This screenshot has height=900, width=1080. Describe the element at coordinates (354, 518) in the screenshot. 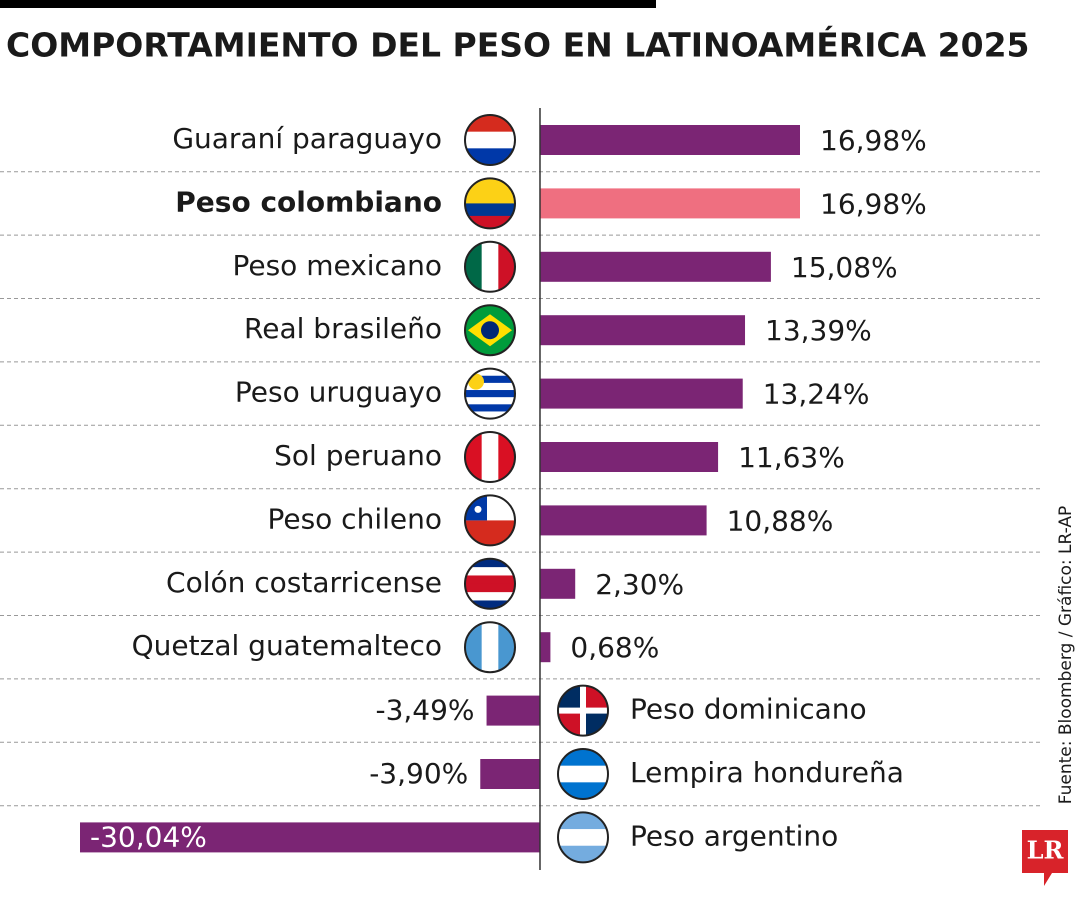

I see `category-label: Peso chileno` at that location.